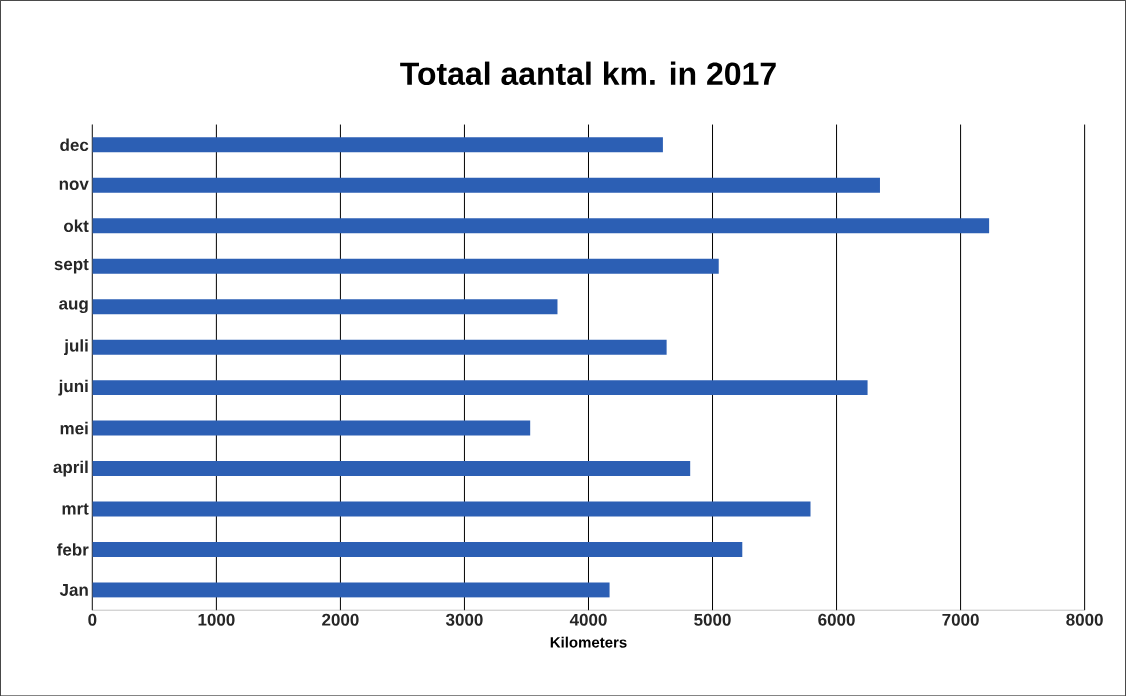 The image size is (1126, 696). Describe the element at coordinates (76, 347) in the screenshot. I see `y-tick-label: juli` at that location.